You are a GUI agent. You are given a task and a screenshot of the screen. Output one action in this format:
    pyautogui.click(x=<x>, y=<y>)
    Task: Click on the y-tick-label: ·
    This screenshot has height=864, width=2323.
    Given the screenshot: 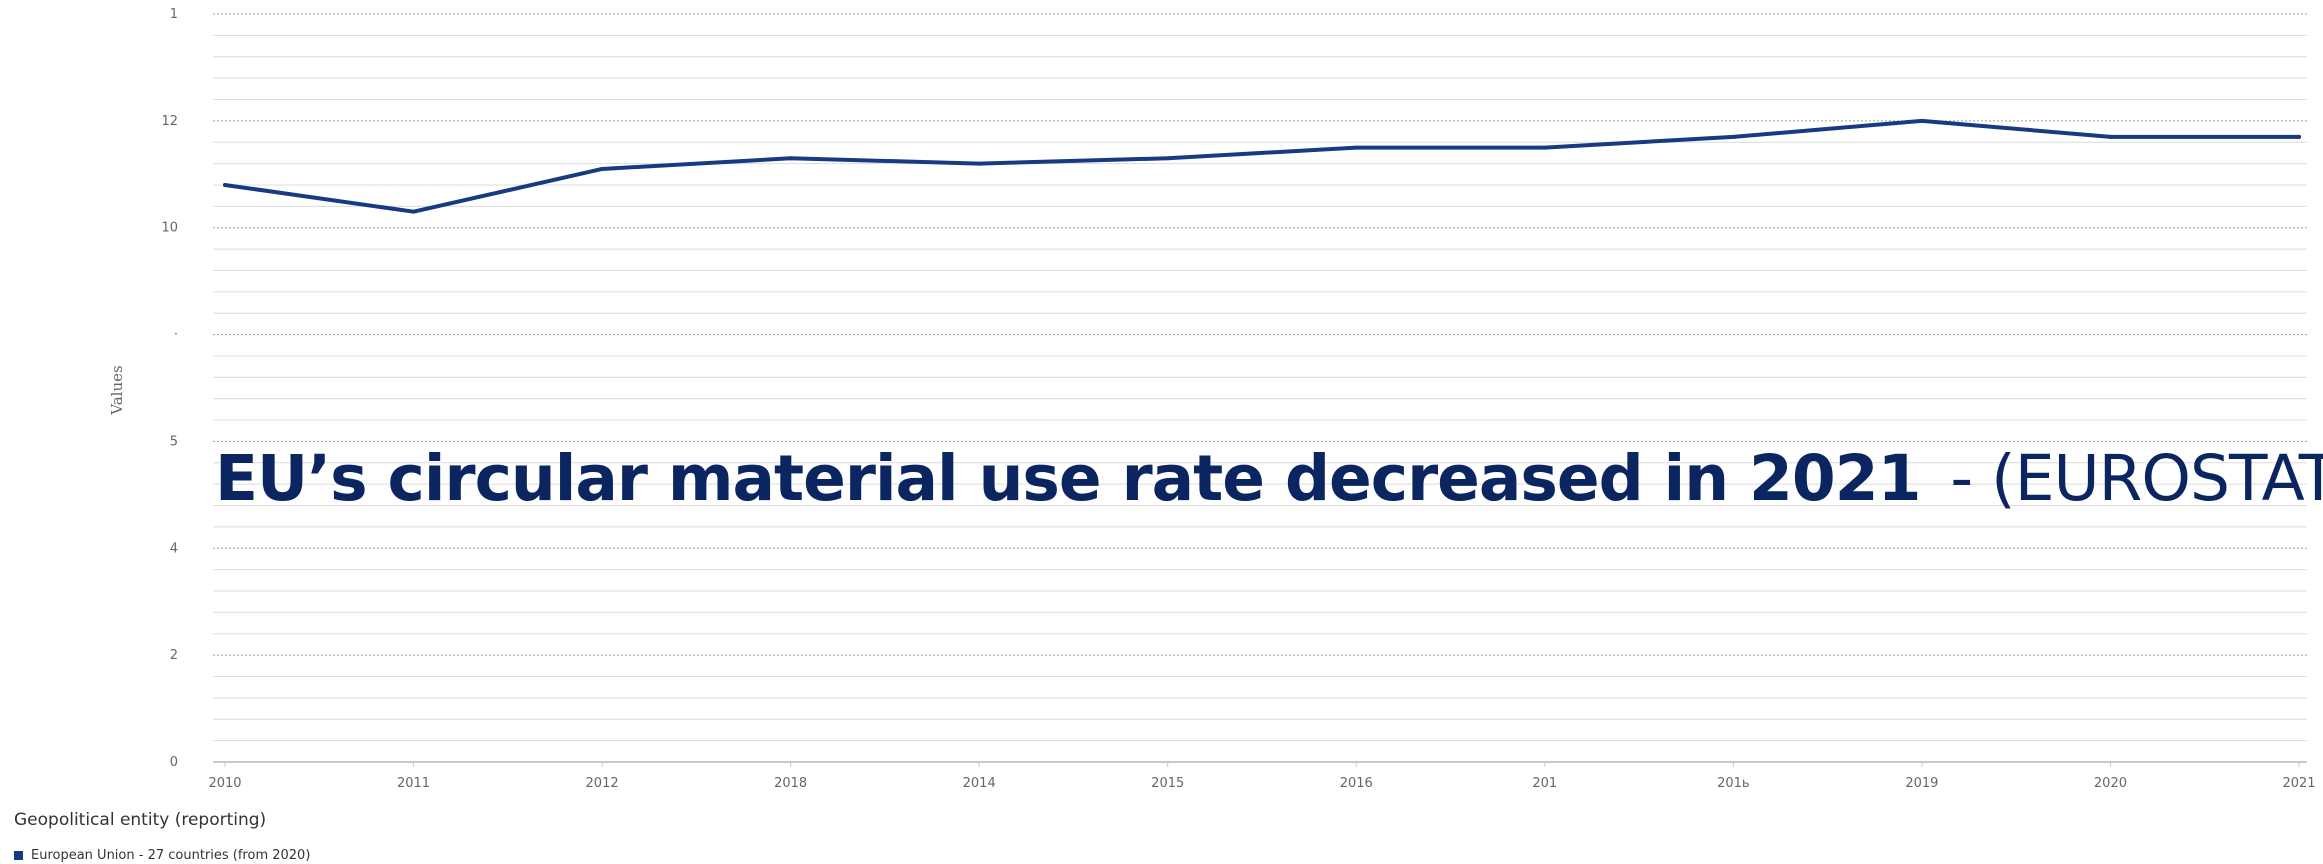 What is the action you would take?
    pyautogui.click(x=176, y=335)
    